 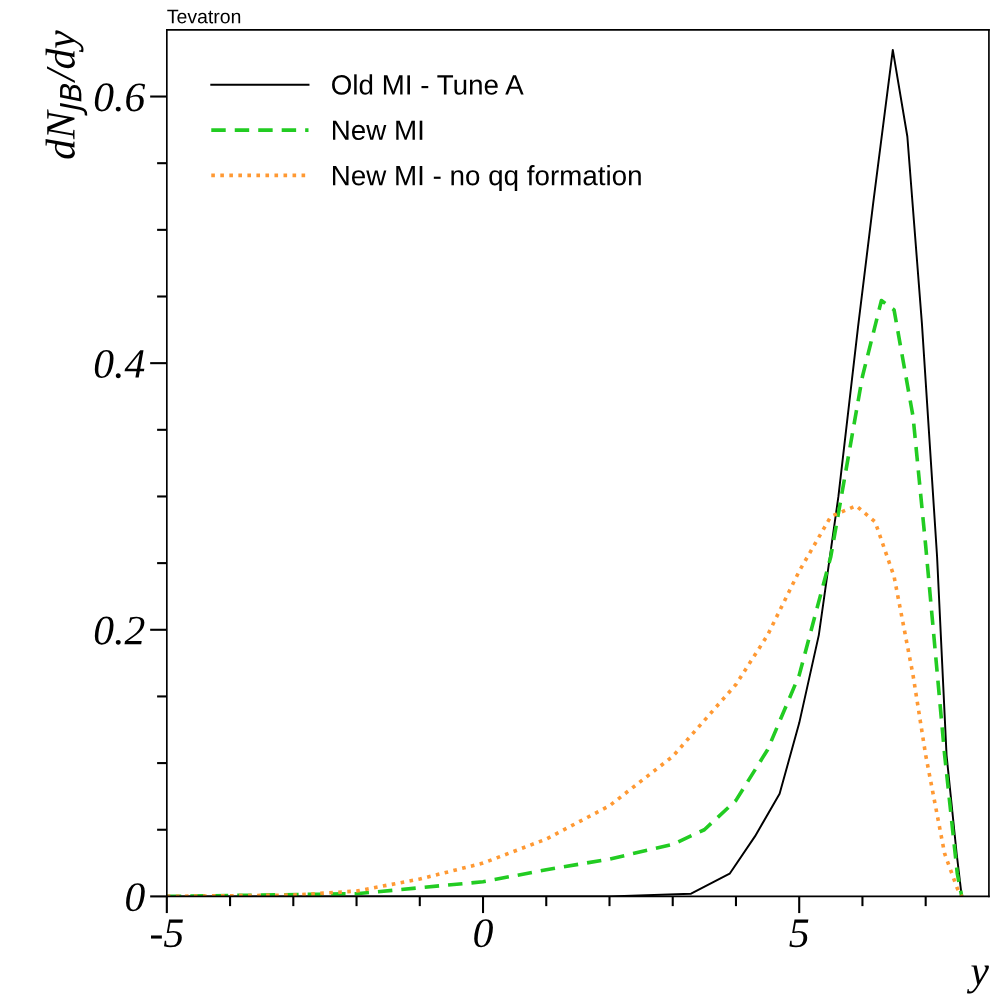 I want to click on x-tick-label: 5, so click(x=799, y=933).